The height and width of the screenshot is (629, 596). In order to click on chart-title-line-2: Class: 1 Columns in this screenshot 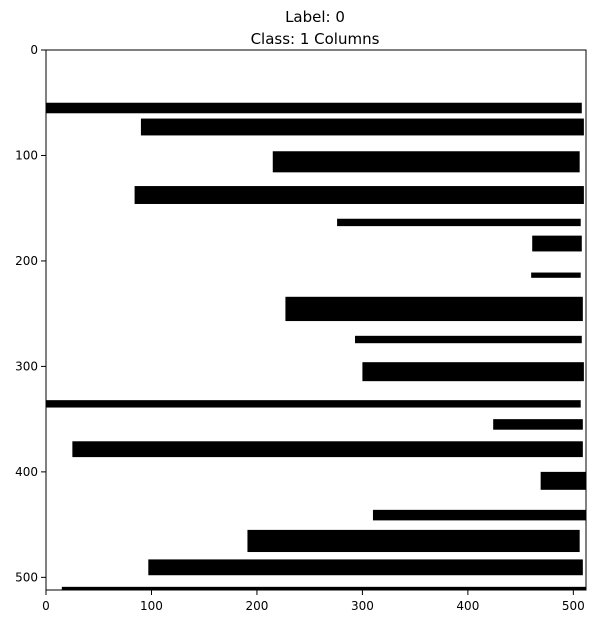, I will do `click(315, 39)`.